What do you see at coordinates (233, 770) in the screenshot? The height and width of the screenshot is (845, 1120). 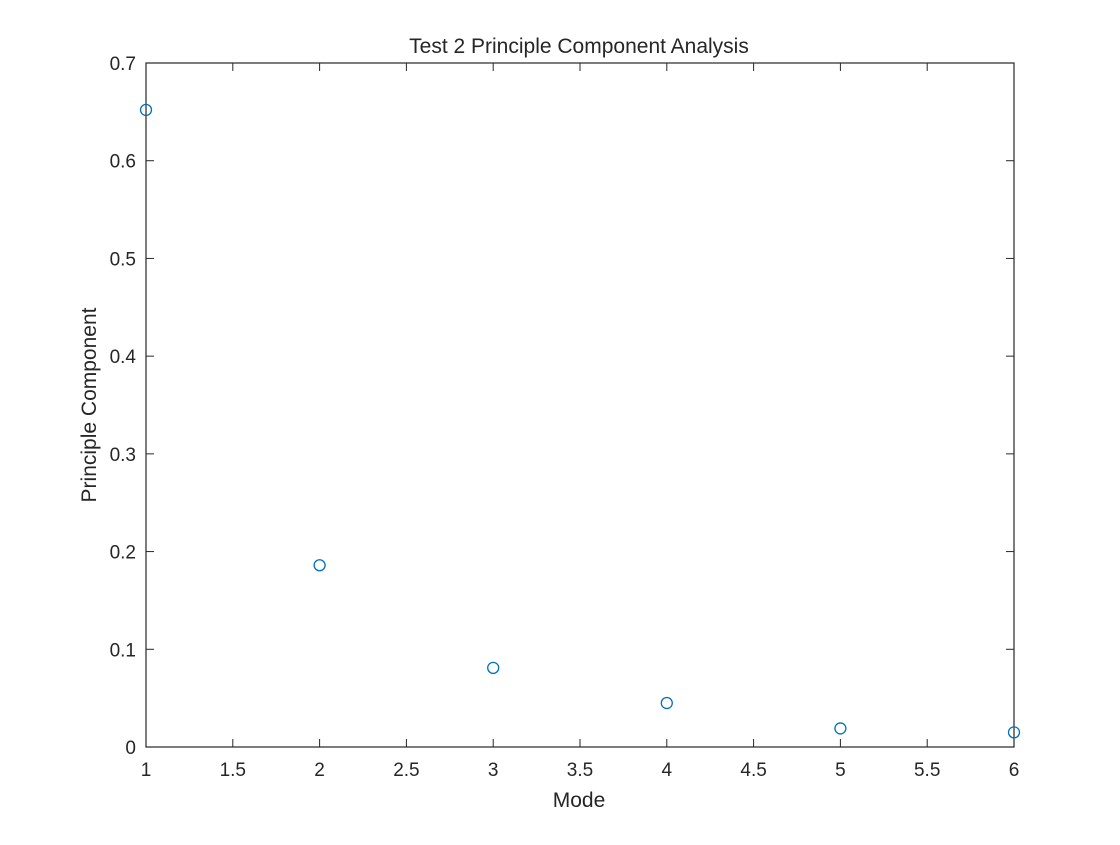 I see `x-tick-label: 1.5` at bounding box center [233, 770].